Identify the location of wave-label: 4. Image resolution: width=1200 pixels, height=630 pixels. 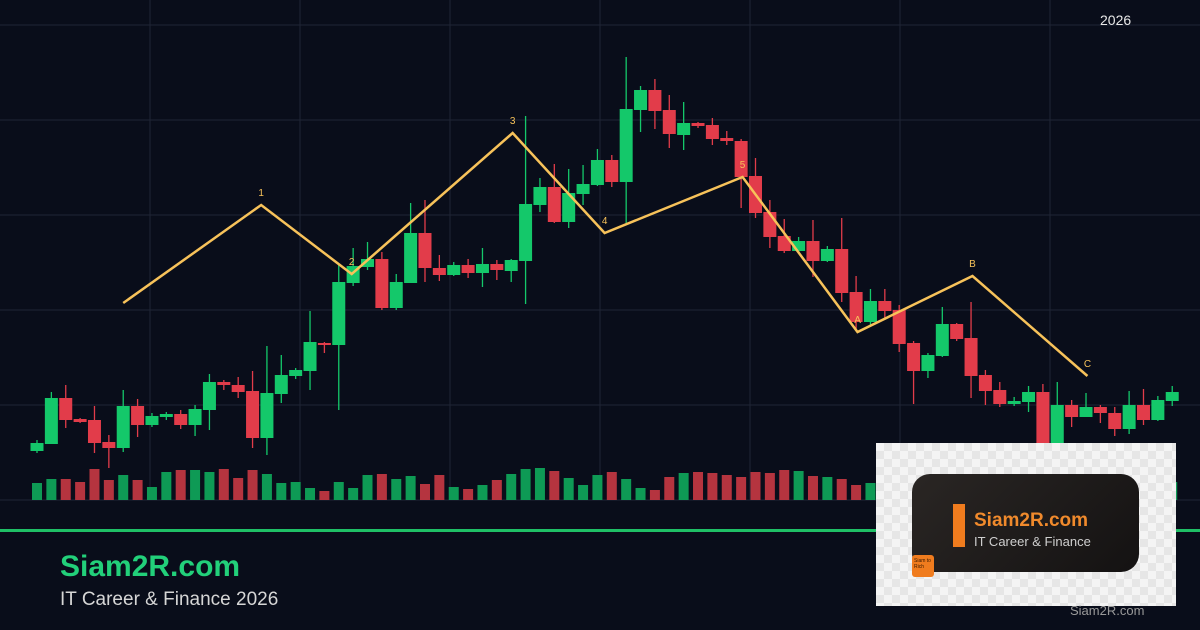
(605, 221).